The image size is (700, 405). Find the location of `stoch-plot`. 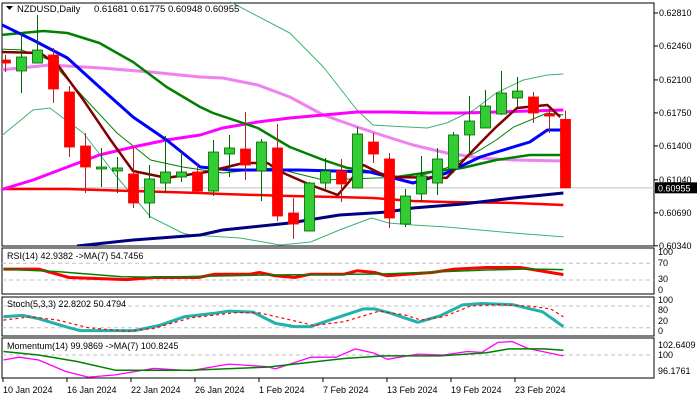

stoch-plot is located at coordinates (328, 317).